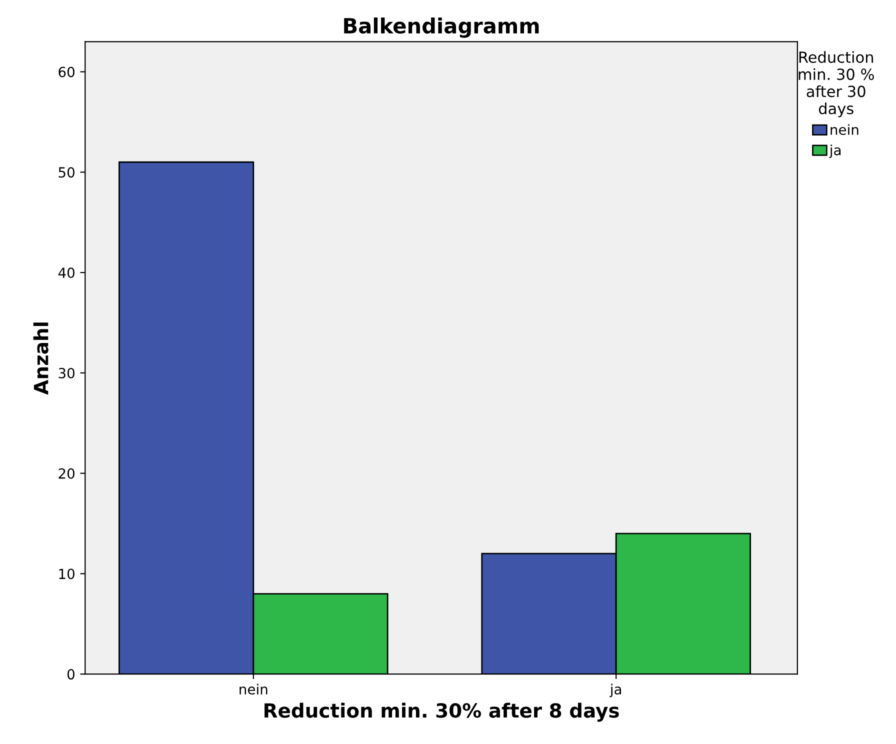 The width and height of the screenshot is (896, 744). I want to click on legend-label: ja, so click(835, 151).